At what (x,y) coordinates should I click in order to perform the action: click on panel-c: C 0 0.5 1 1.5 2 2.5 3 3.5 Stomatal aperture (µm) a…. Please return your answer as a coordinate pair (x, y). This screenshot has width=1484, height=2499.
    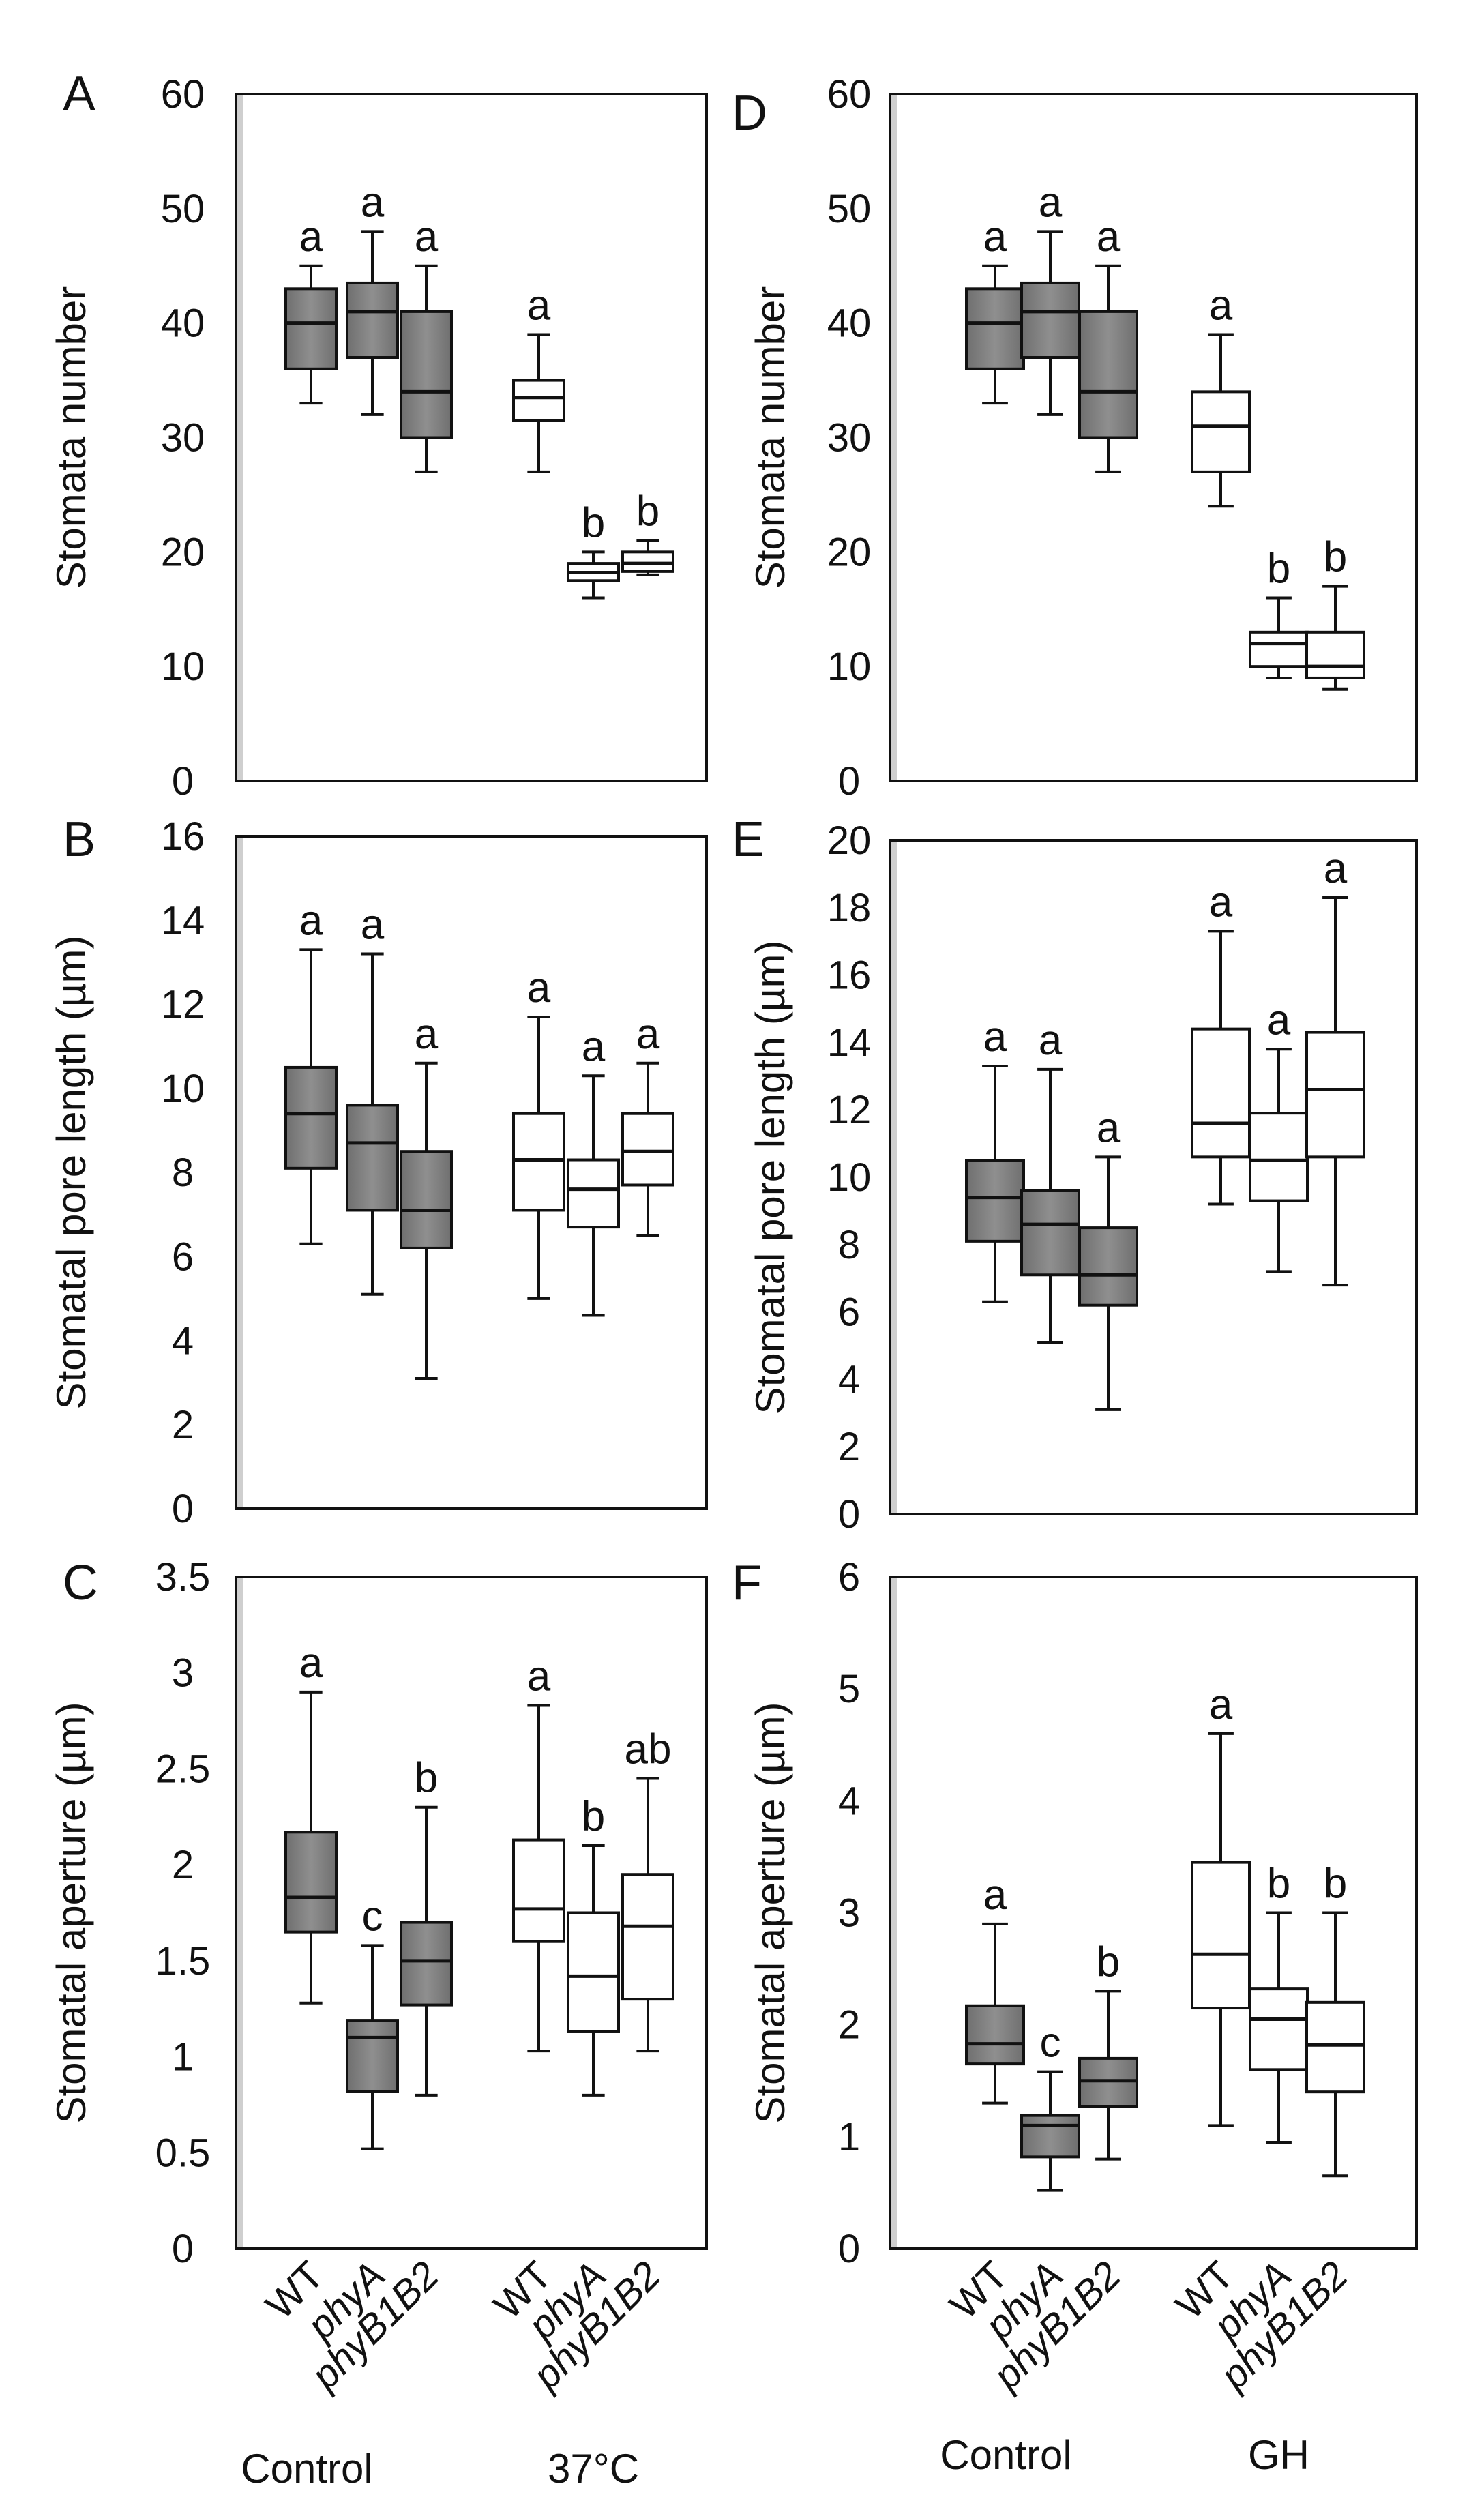
    Looking at the image, I should click on (378, 1913).